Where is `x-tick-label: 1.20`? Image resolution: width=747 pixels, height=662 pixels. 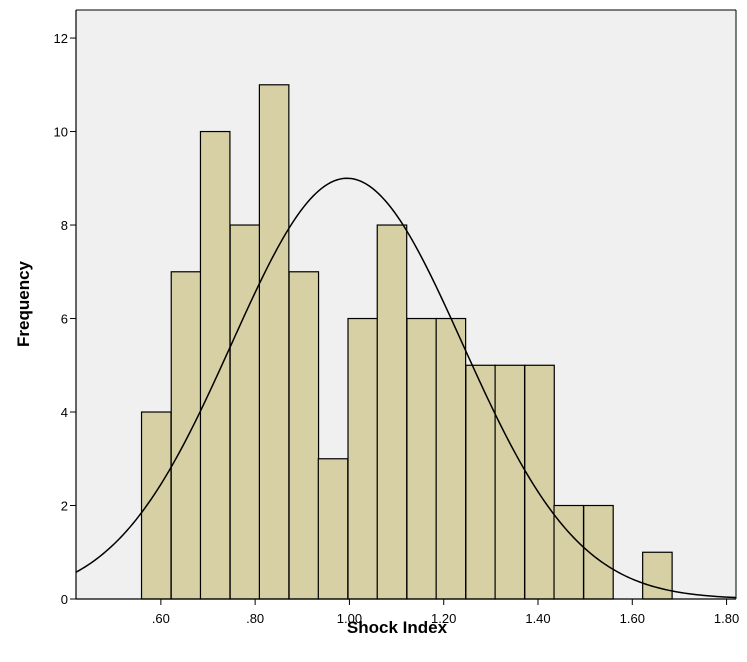 x-tick-label: 1.20 is located at coordinates (443, 618).